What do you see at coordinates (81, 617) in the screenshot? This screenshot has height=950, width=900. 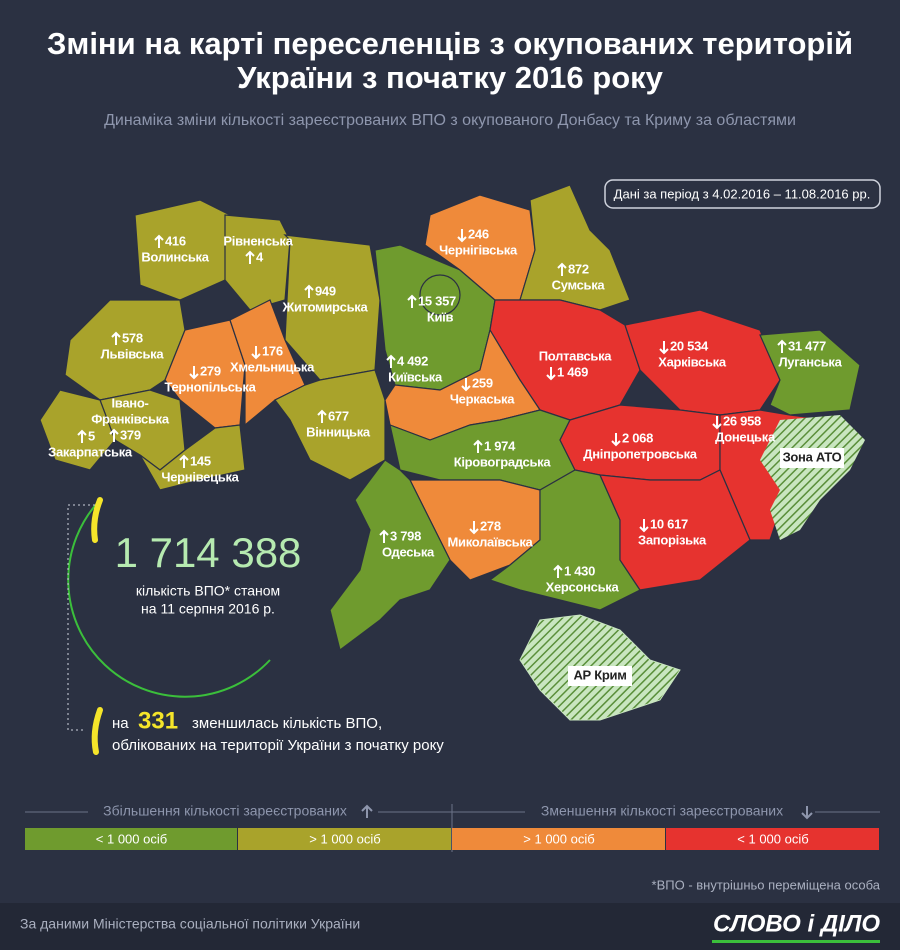 I see `connector` at bounding box center [81, 617].